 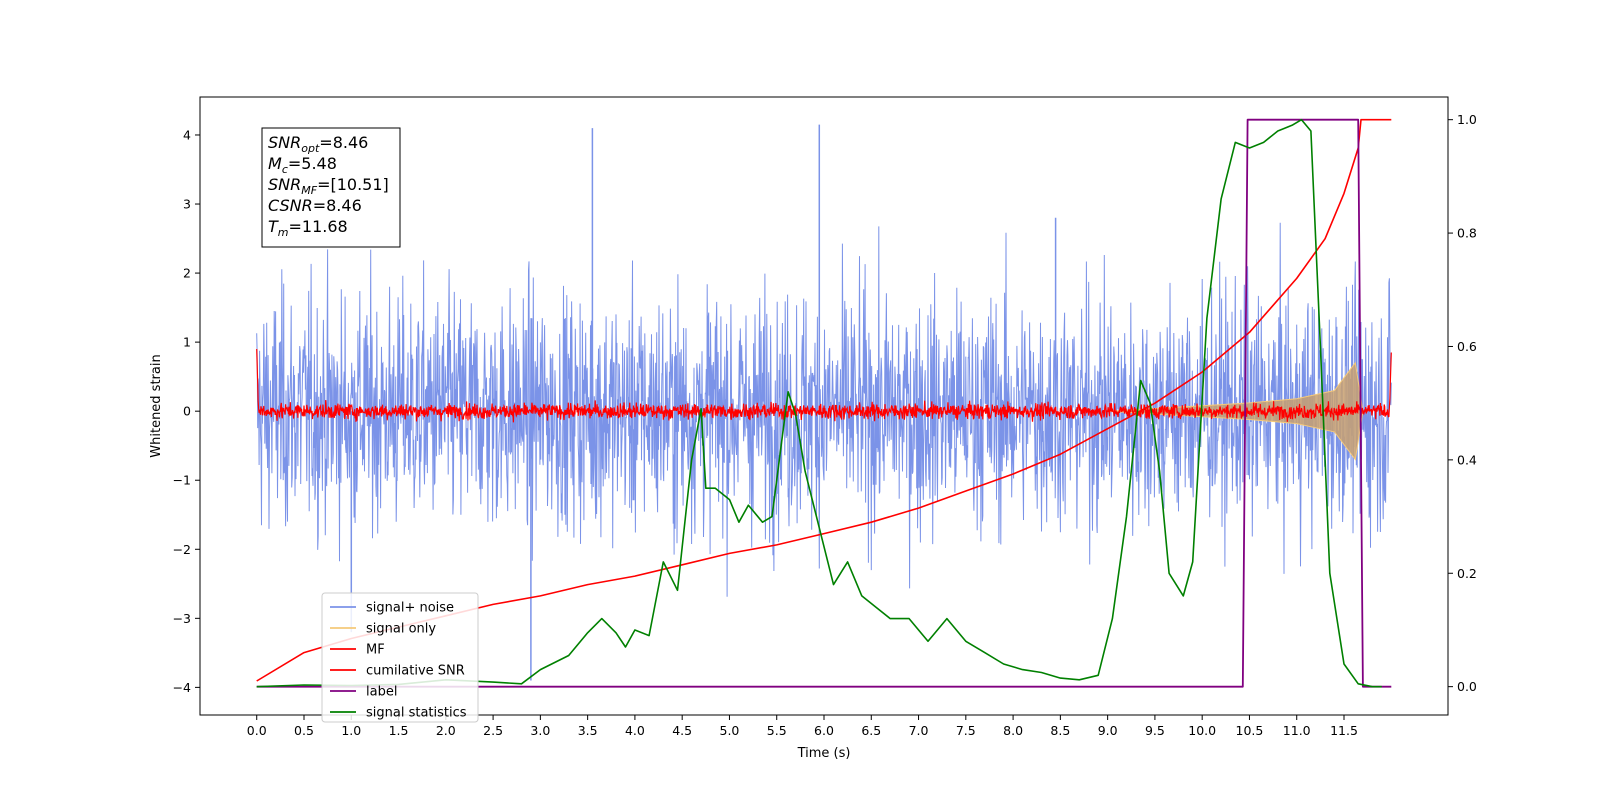 I want to click on y2-tick-label: 0.6, so click(x=1467, y=346).